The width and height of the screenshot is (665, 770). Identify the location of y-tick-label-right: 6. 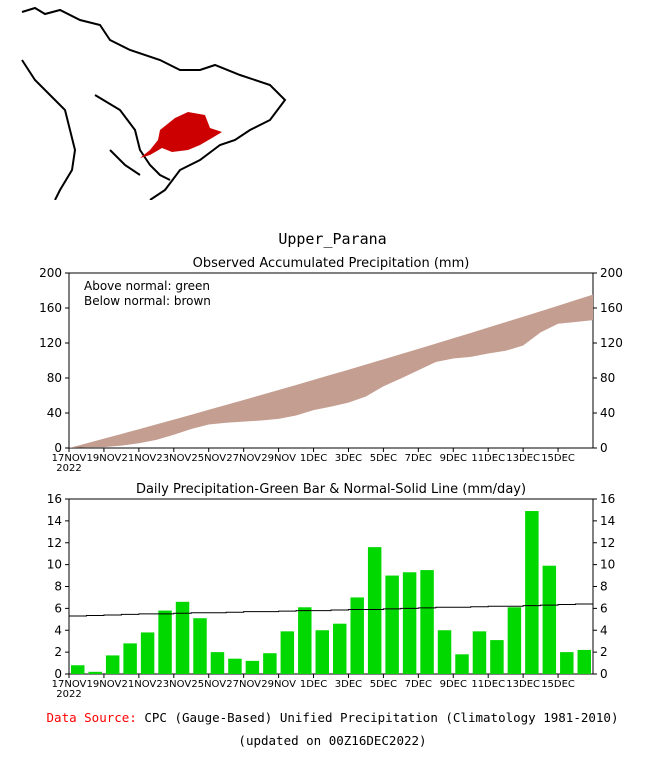
(604, 608).